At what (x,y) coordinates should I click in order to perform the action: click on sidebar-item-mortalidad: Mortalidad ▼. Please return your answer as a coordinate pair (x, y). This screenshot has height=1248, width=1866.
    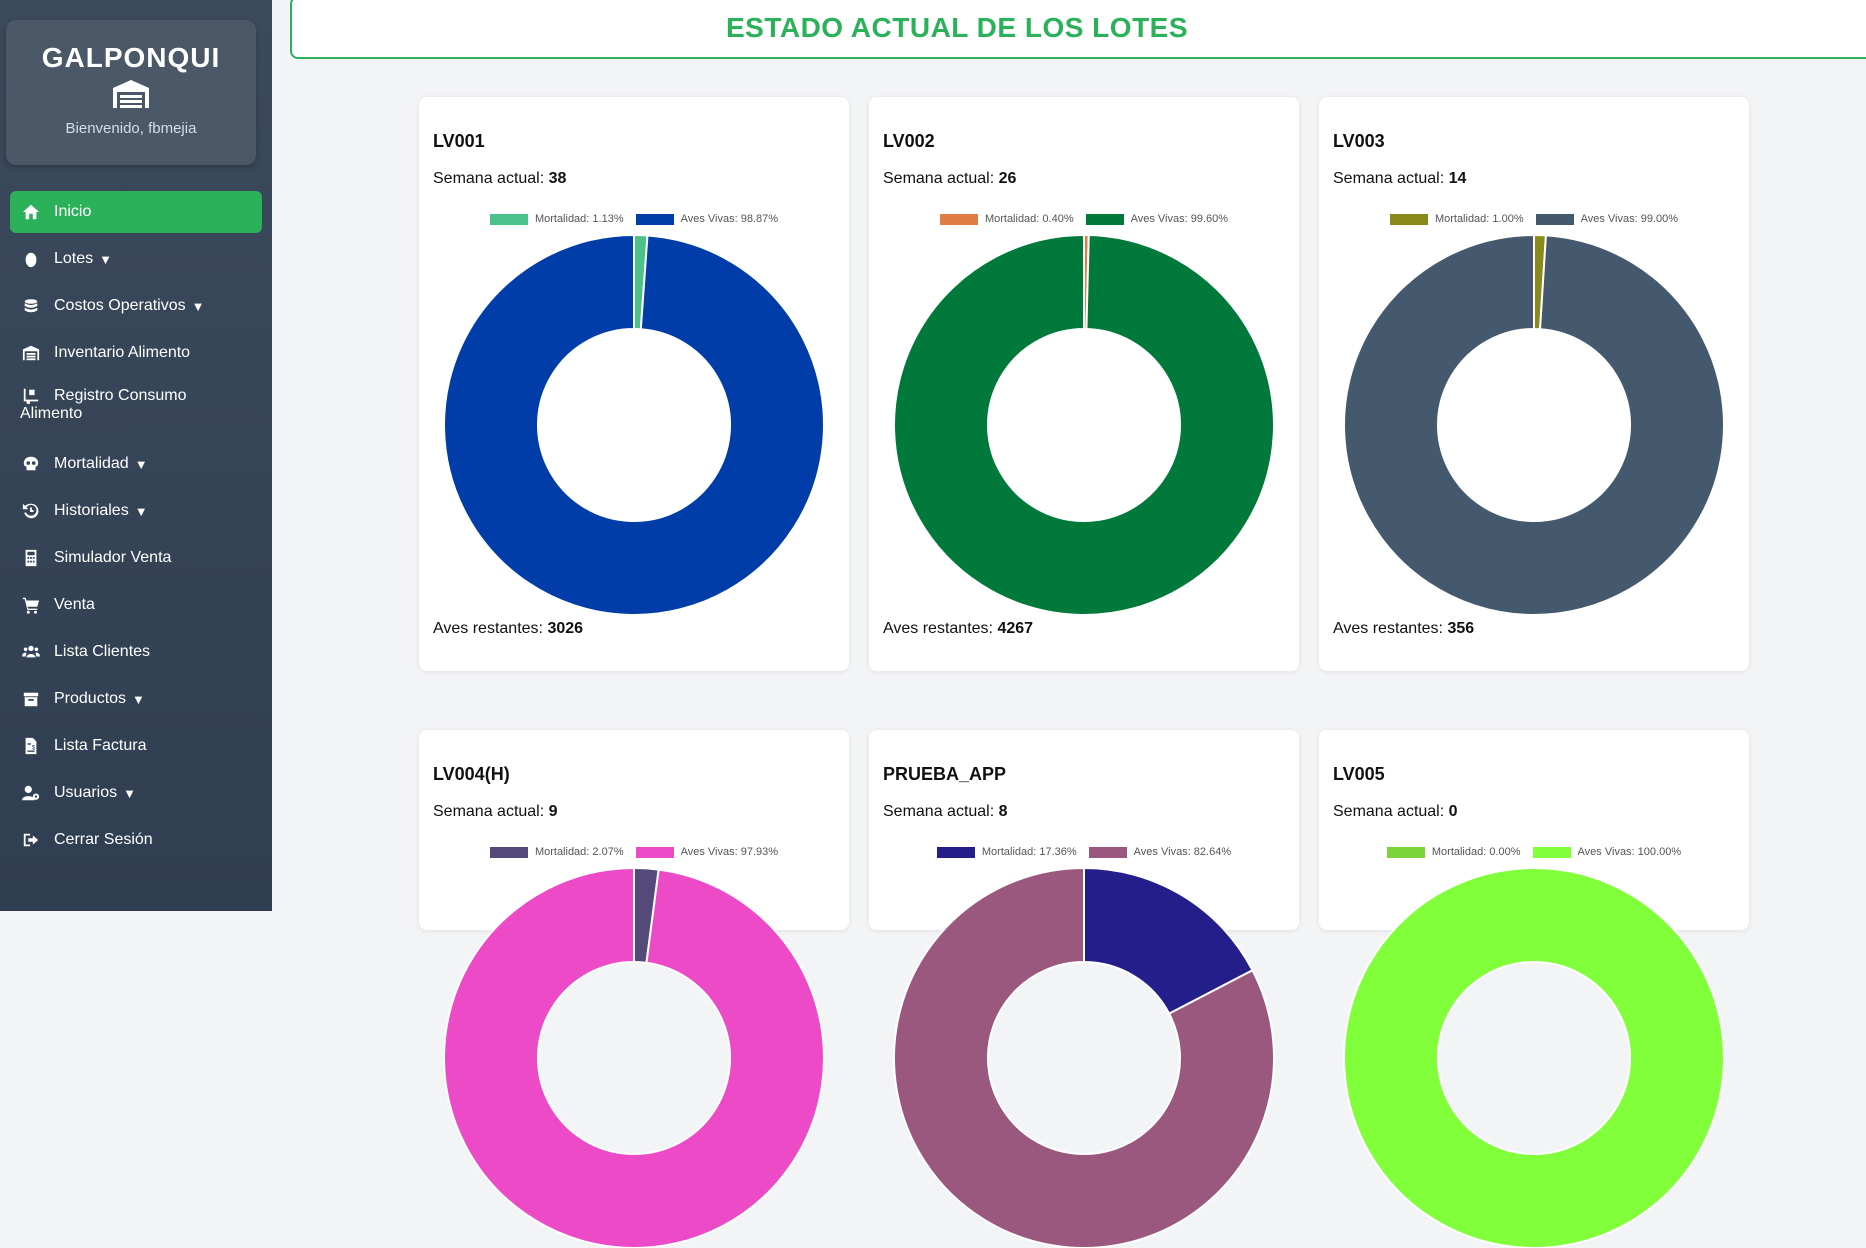
    Looking at the image, I should click on (136, 464).